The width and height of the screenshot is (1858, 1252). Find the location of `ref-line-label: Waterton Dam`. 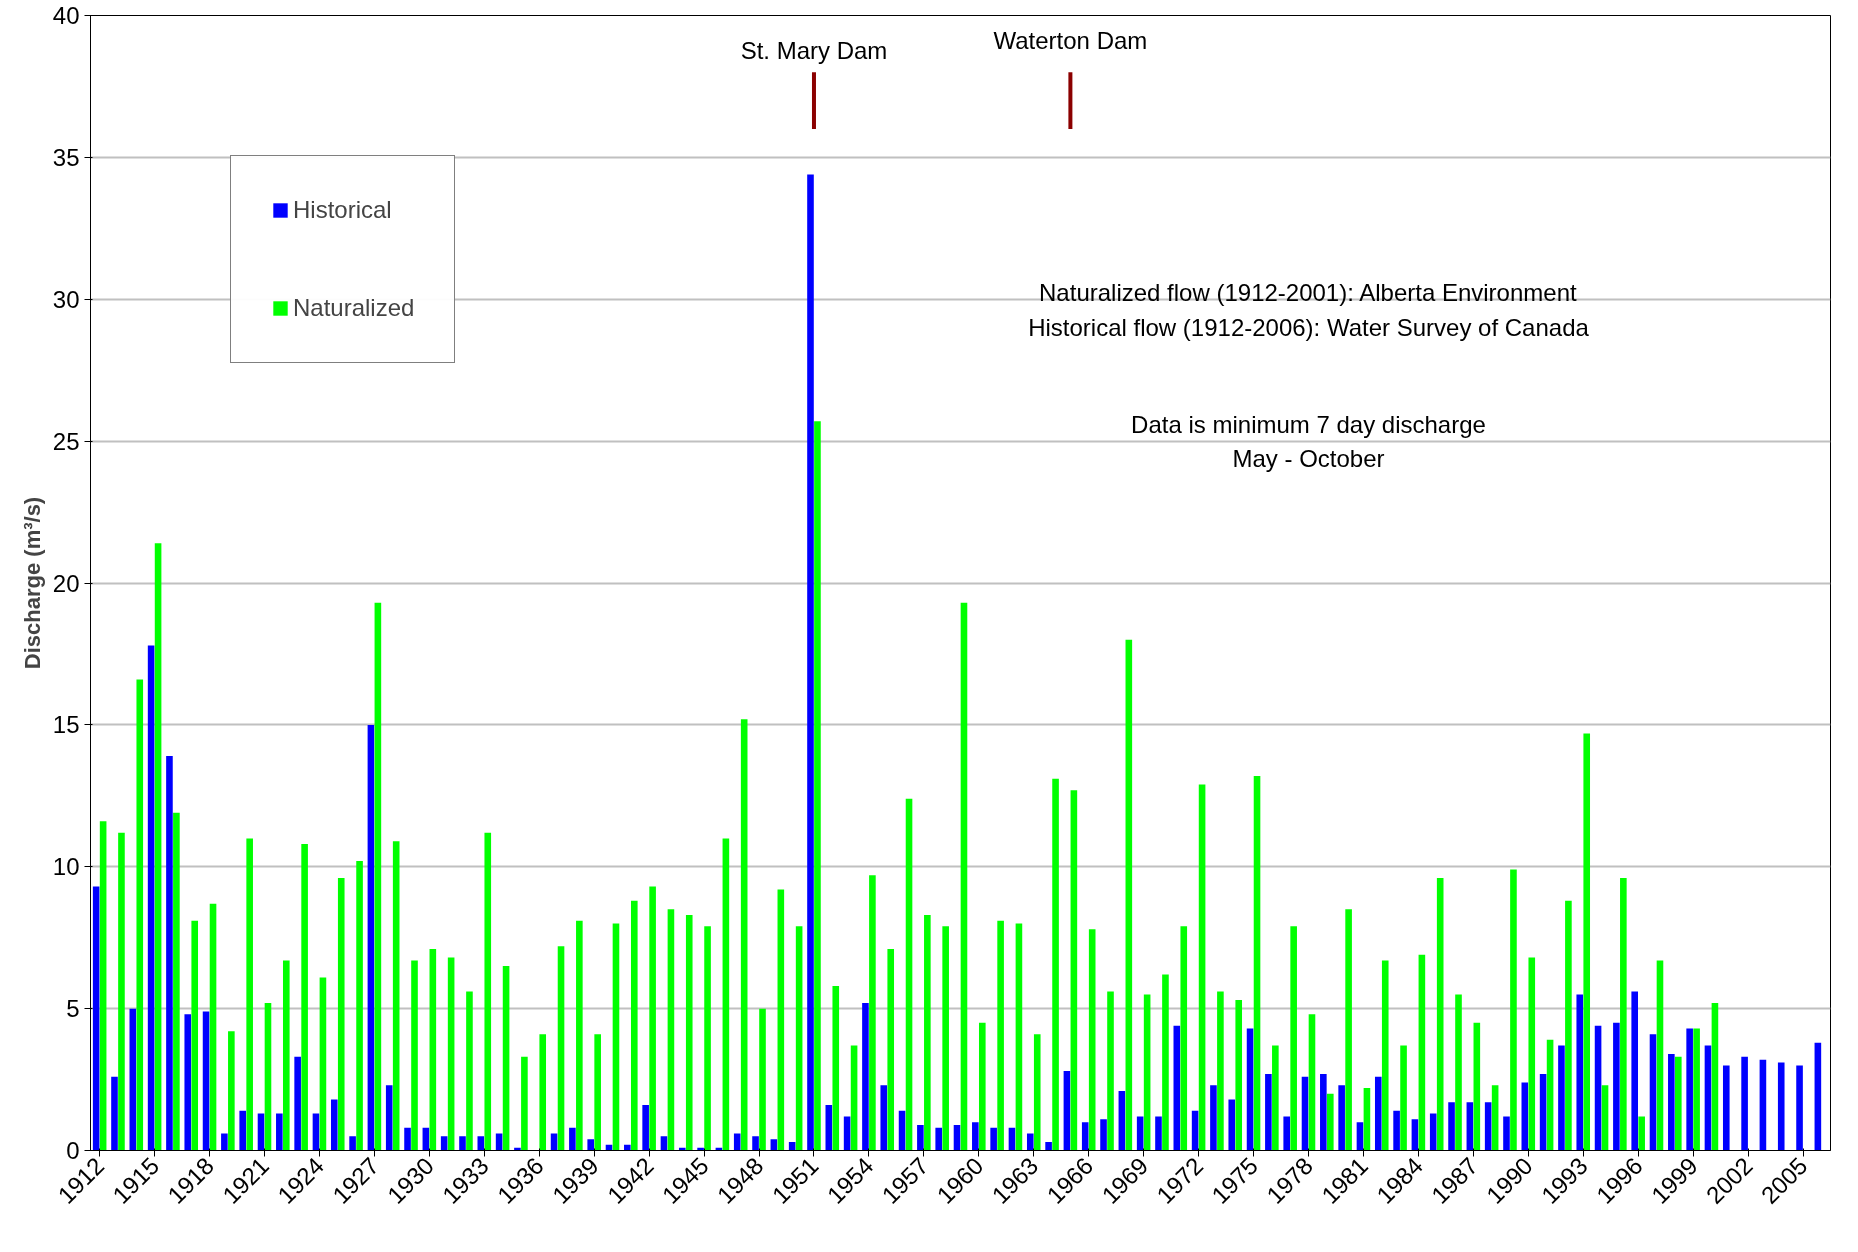

ref-line-label: Waterton Dam is located at coordinates (1070, 41).